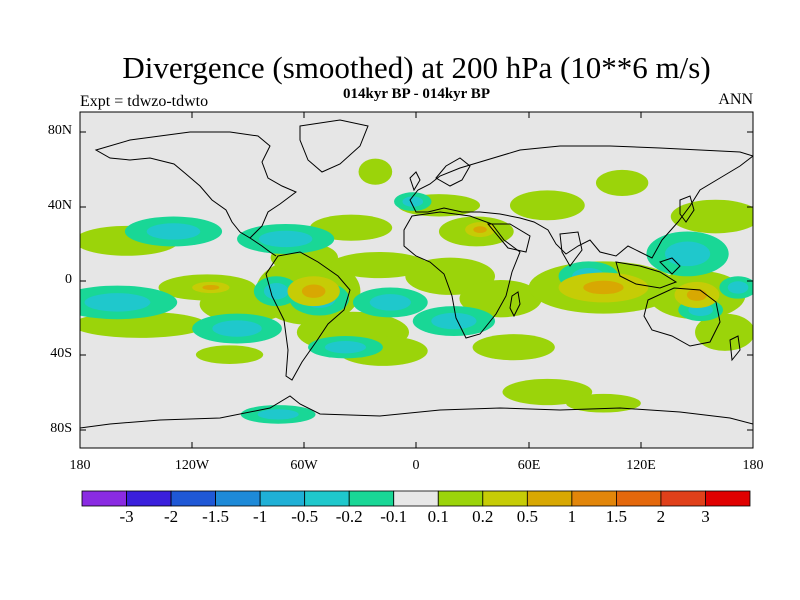 The height and width of the screenshot is (600, 800). I want to click on colorbar-label: -0.1, so click(394, 516).